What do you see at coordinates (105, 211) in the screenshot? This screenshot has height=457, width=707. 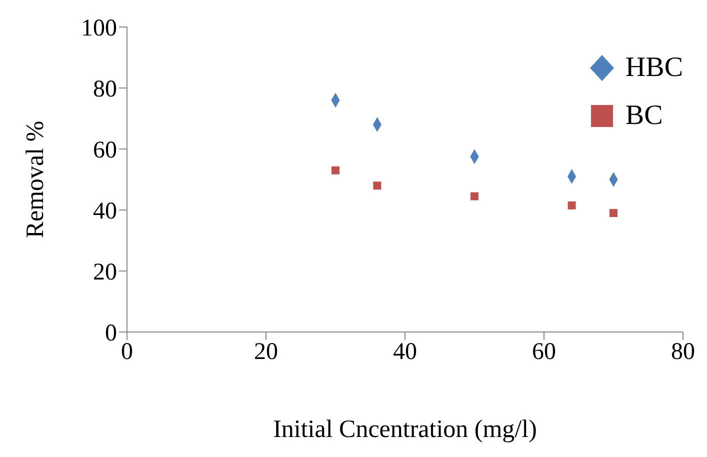 I see `y-tick-label: 40` at bounding box center [105, 211].